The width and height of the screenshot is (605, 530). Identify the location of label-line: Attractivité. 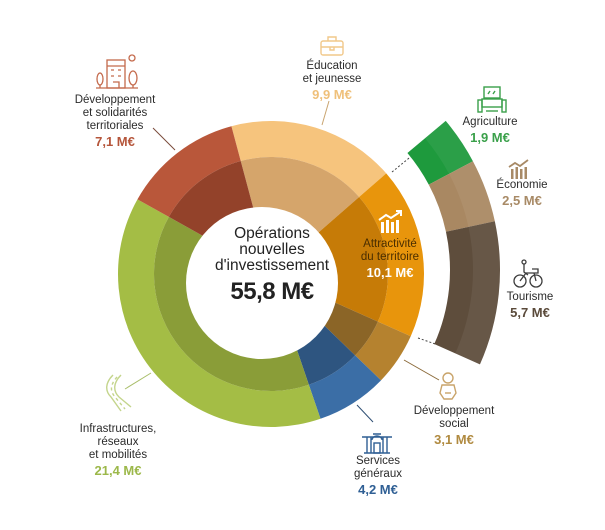
(390, 244).